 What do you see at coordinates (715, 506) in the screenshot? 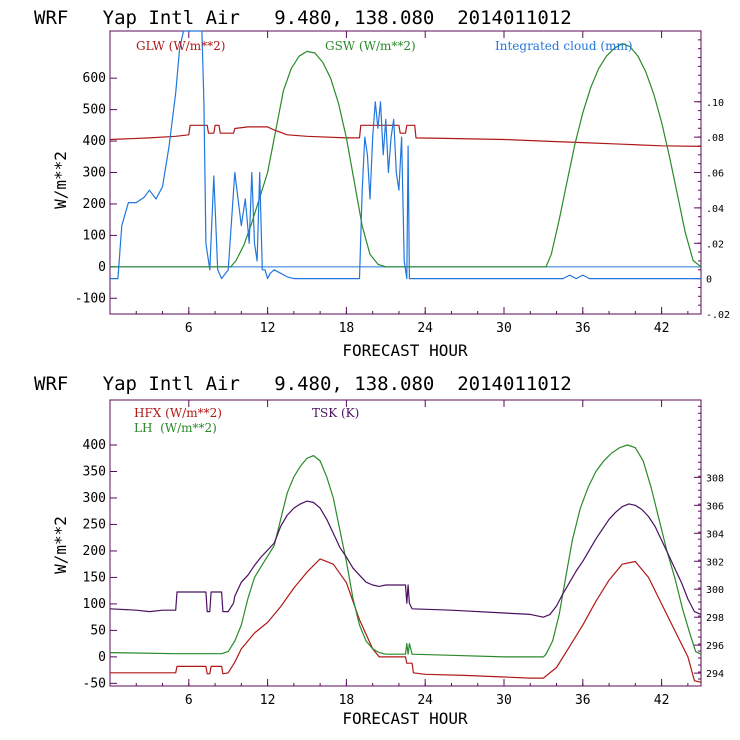
I see `y2-tick-label: 306` at bounding box center [715, 506].